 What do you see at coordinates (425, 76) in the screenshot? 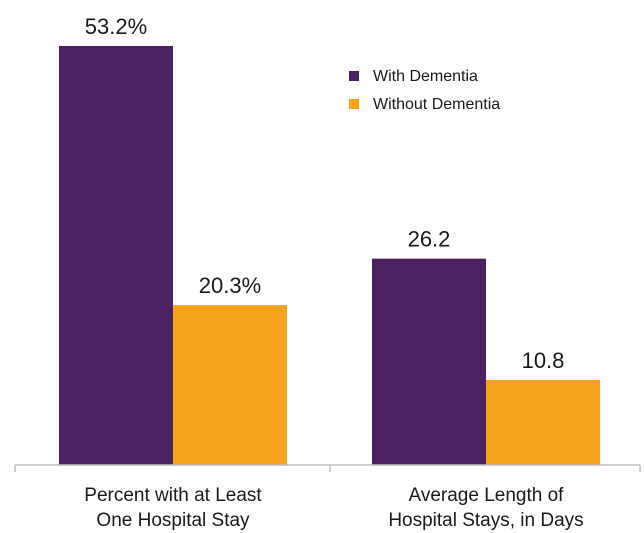
I see `legend-label: With Dementia` at bounding box center [425, 76].